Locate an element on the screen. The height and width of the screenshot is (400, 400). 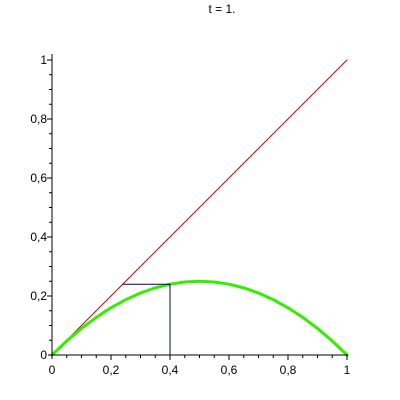
y-tick-label: 0,4 is located at coordinates (38, 237).